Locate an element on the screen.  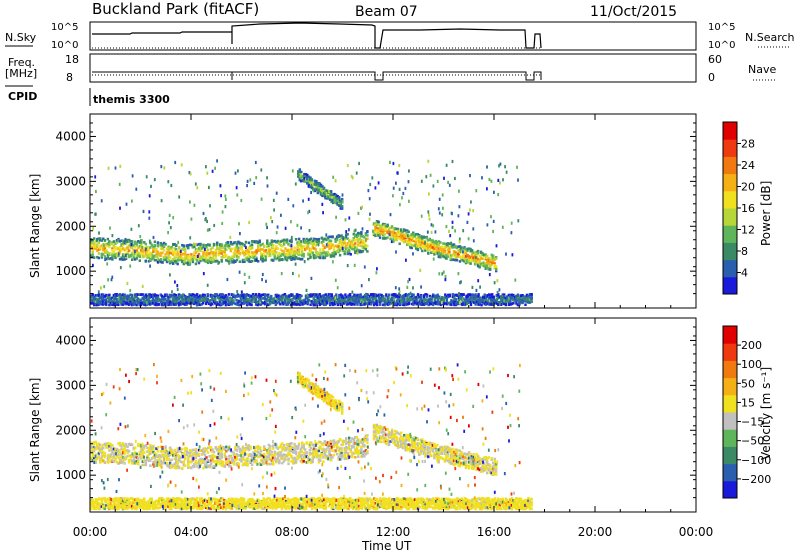
freq-label-line2: [MHz] is located at coordinates (21, 73).